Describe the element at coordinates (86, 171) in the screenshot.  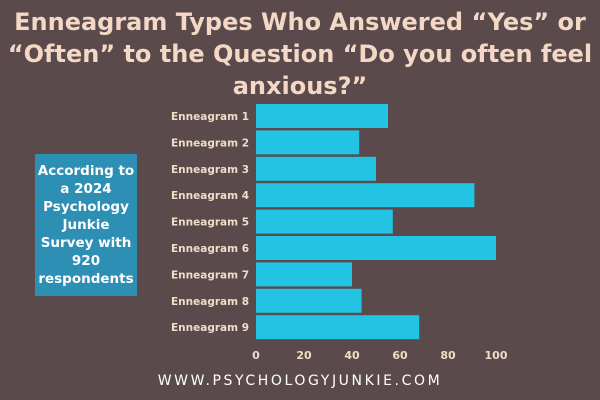
I see `note-line-1: According to` at that location.